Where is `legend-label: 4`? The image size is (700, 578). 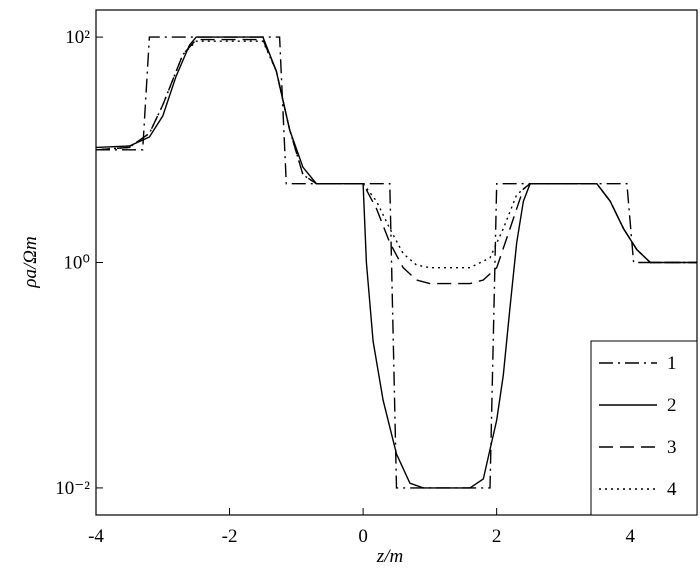
legend-label: 4 is located at coordinates (672, 489).